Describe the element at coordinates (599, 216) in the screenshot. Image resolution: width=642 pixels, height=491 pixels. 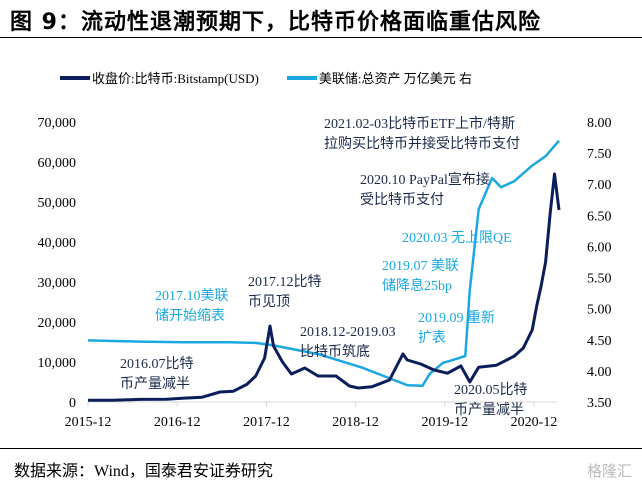
I see `y-right-tick-label: 6.50` at that location.